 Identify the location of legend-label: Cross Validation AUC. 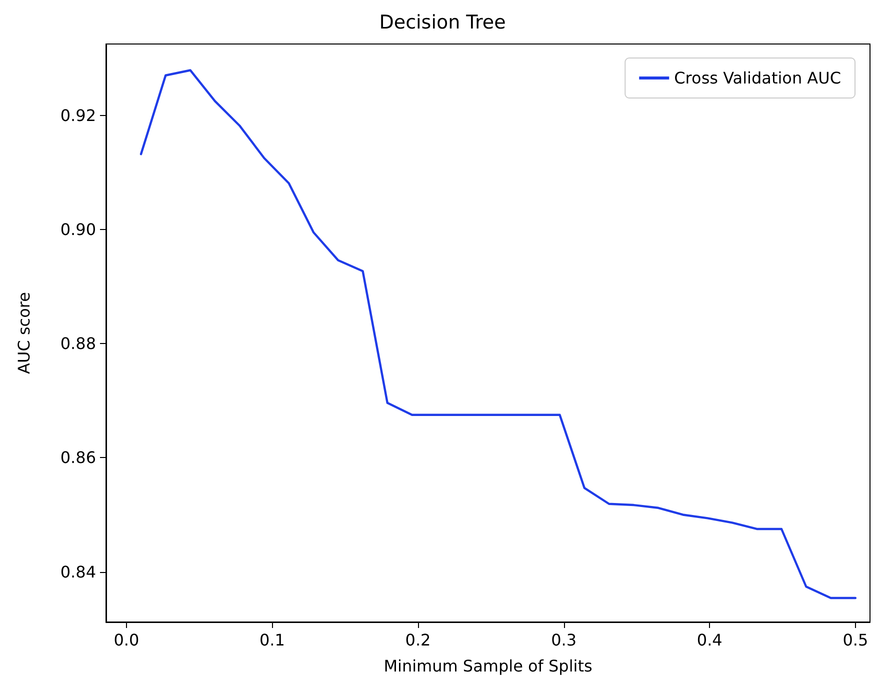
(758, 78).